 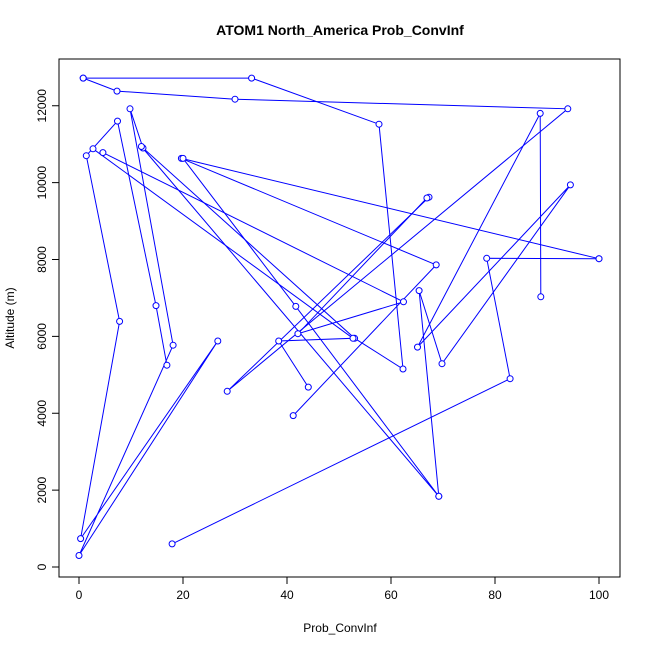 What do you see at coordinates (340, 30) in the screenshot?
I see `chart-title: ATOM1 North_America Prob_ConvInf` at bounding box center [340, 30].